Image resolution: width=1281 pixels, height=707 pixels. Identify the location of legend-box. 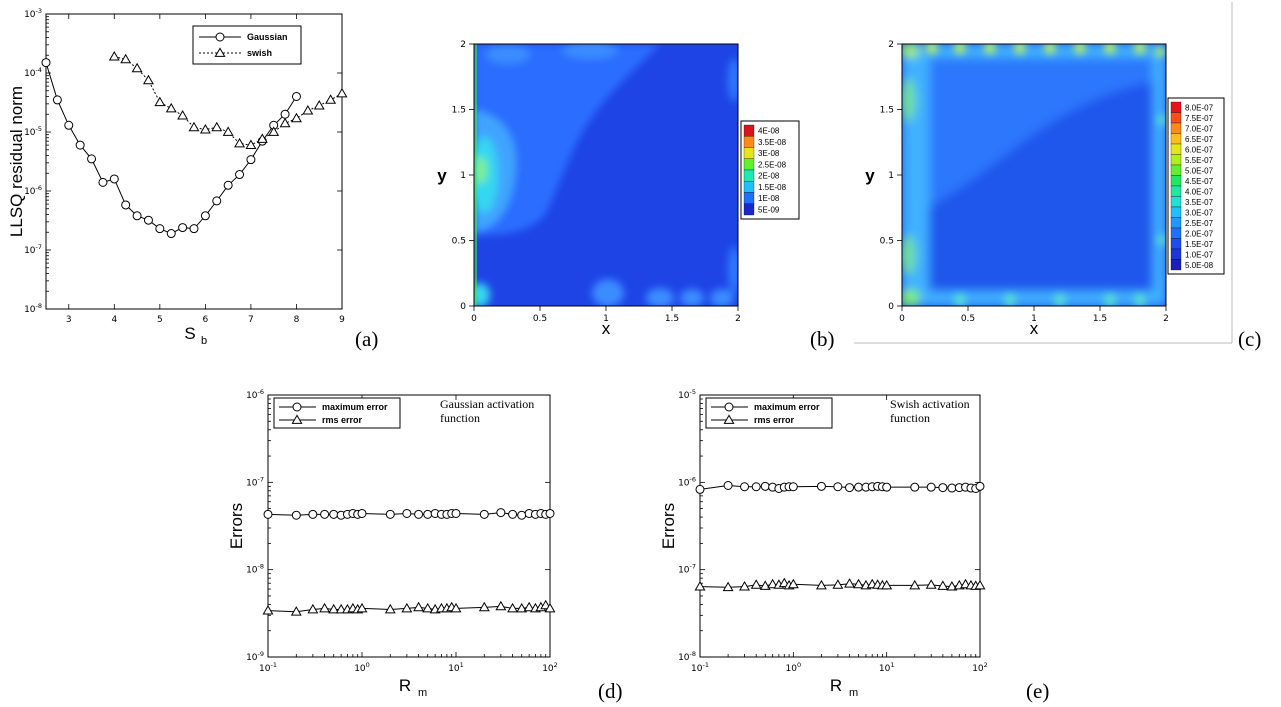
(247, 45).